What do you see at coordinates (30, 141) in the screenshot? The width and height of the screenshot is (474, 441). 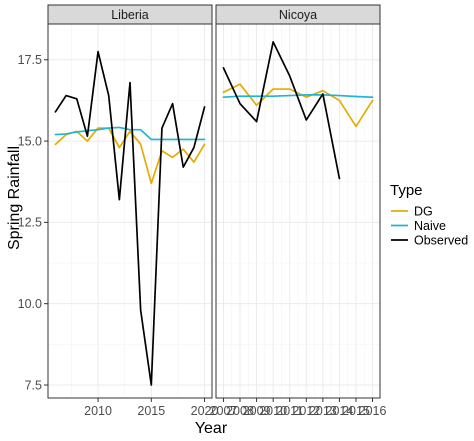 I see `y-tick-label: 15.0` at bounding box center [30, 141].